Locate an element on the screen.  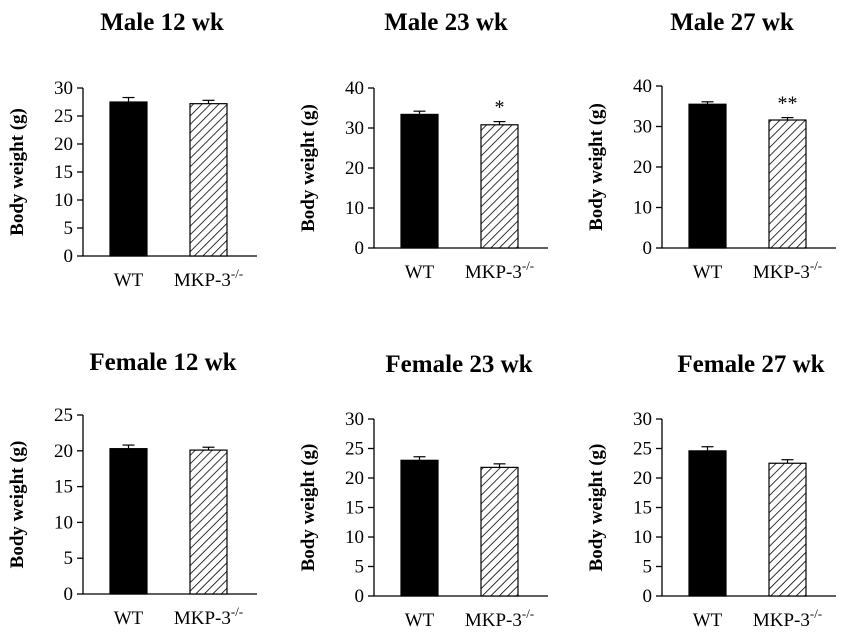
chart-title: Female 27 wk is located at coordinates (750, 364).